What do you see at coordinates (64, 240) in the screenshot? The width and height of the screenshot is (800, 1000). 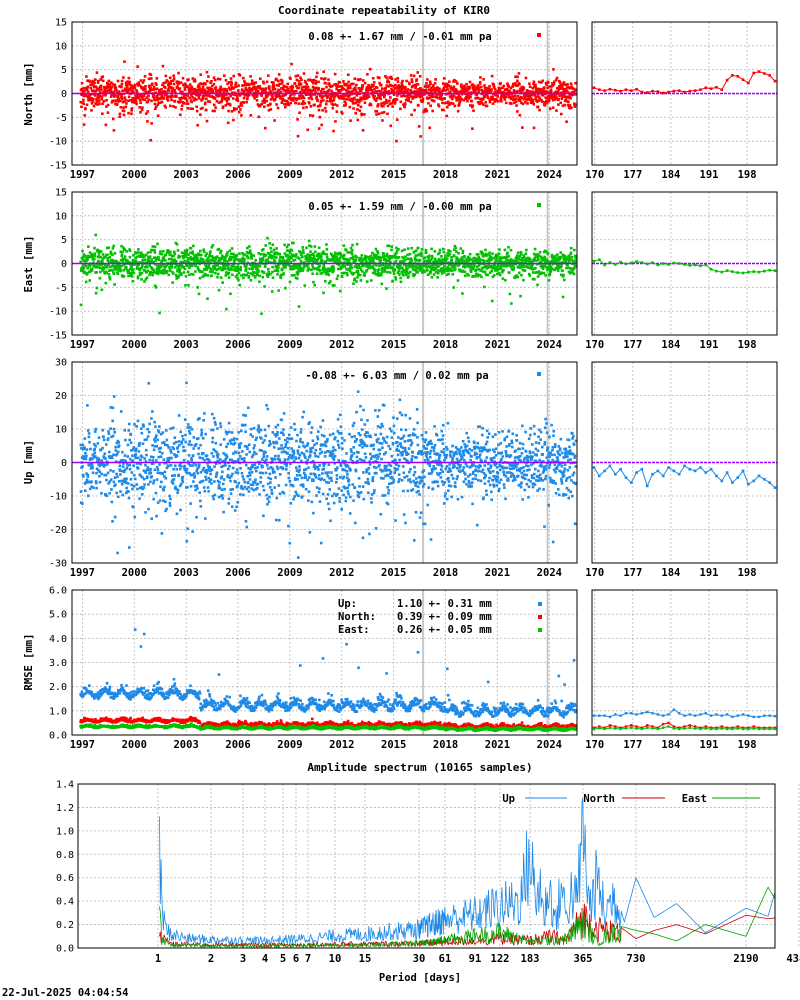 I see `y-tick-label: 5` at bounding box center [64, 240].